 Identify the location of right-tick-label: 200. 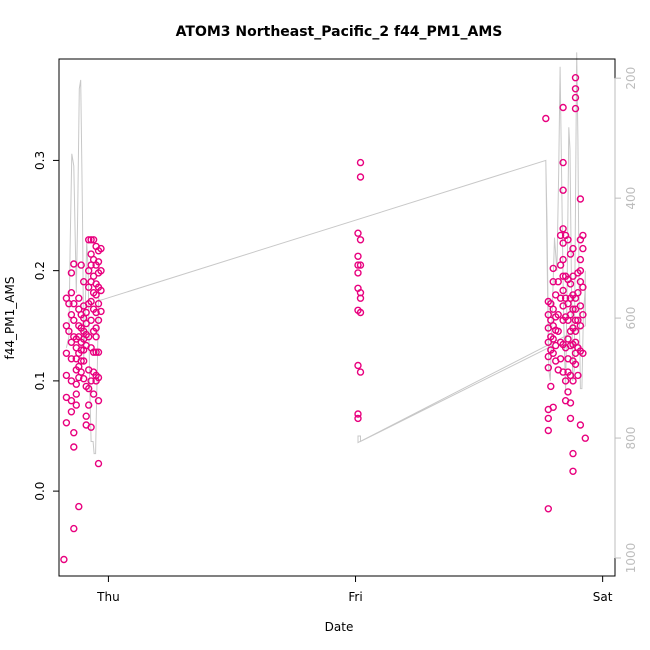
(631, 78).